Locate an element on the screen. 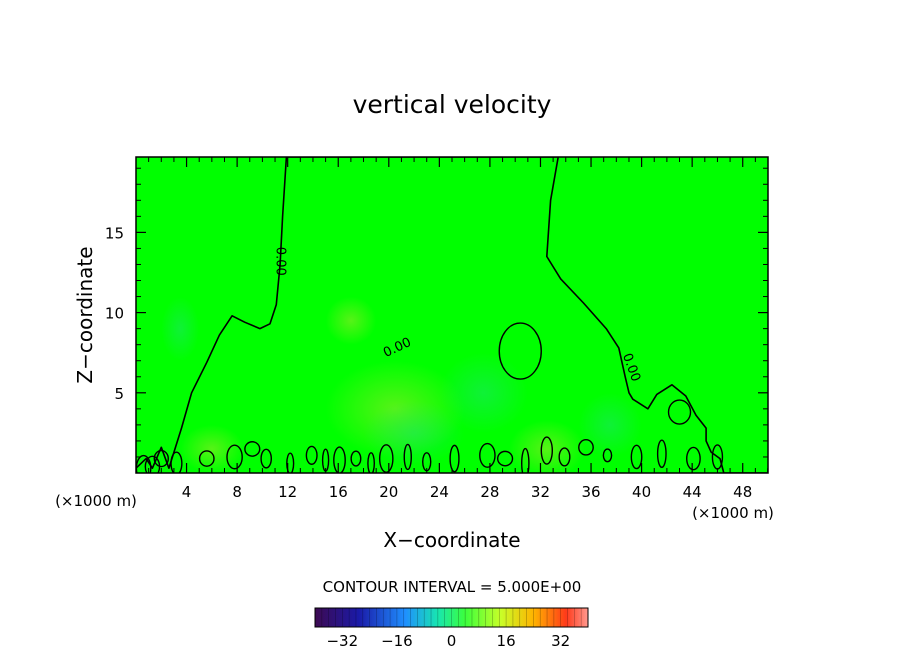 The width and height of the screenshot is (904, 654). y-tick-label: 10 is located at coordinates (114, 314).